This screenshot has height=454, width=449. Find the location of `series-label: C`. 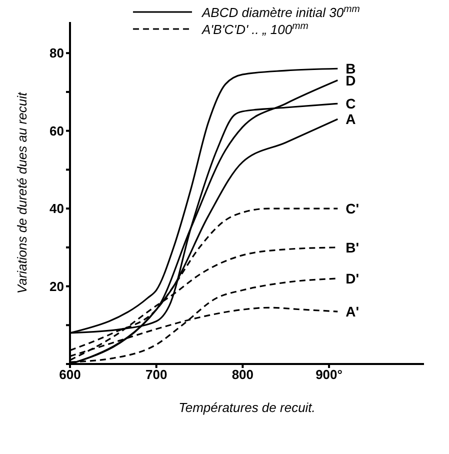

series-label: C is located at coordinates (351, 104).